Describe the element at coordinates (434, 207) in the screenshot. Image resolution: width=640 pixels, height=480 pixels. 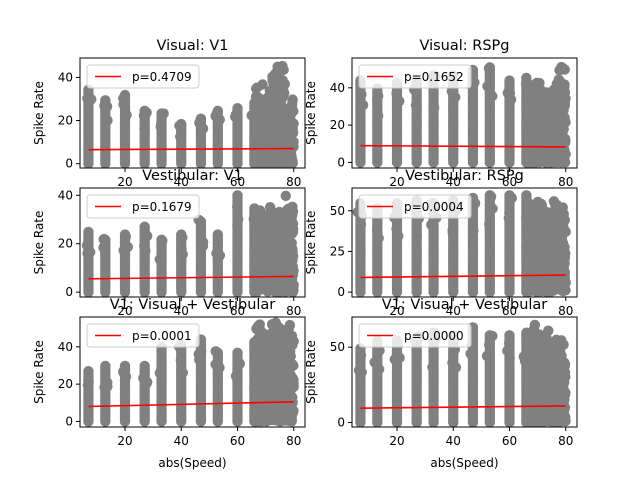
I see `legend-label: p=0.0004` at that location.